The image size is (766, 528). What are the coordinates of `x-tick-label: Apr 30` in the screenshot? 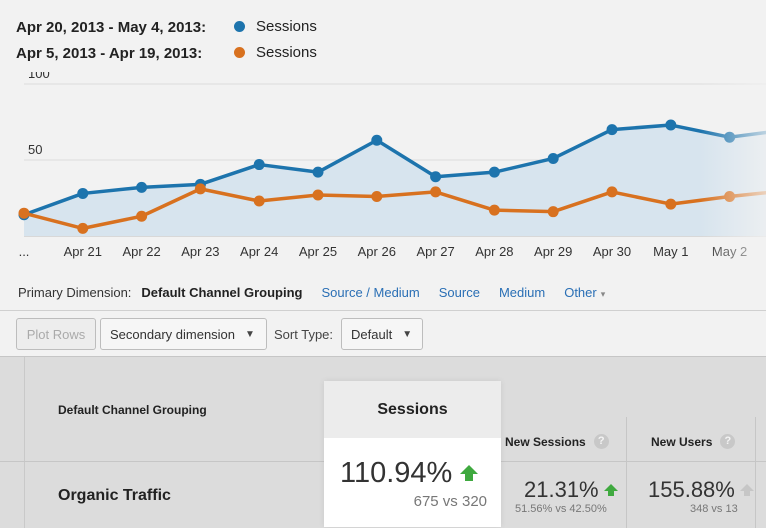 It's located at (612, 251).